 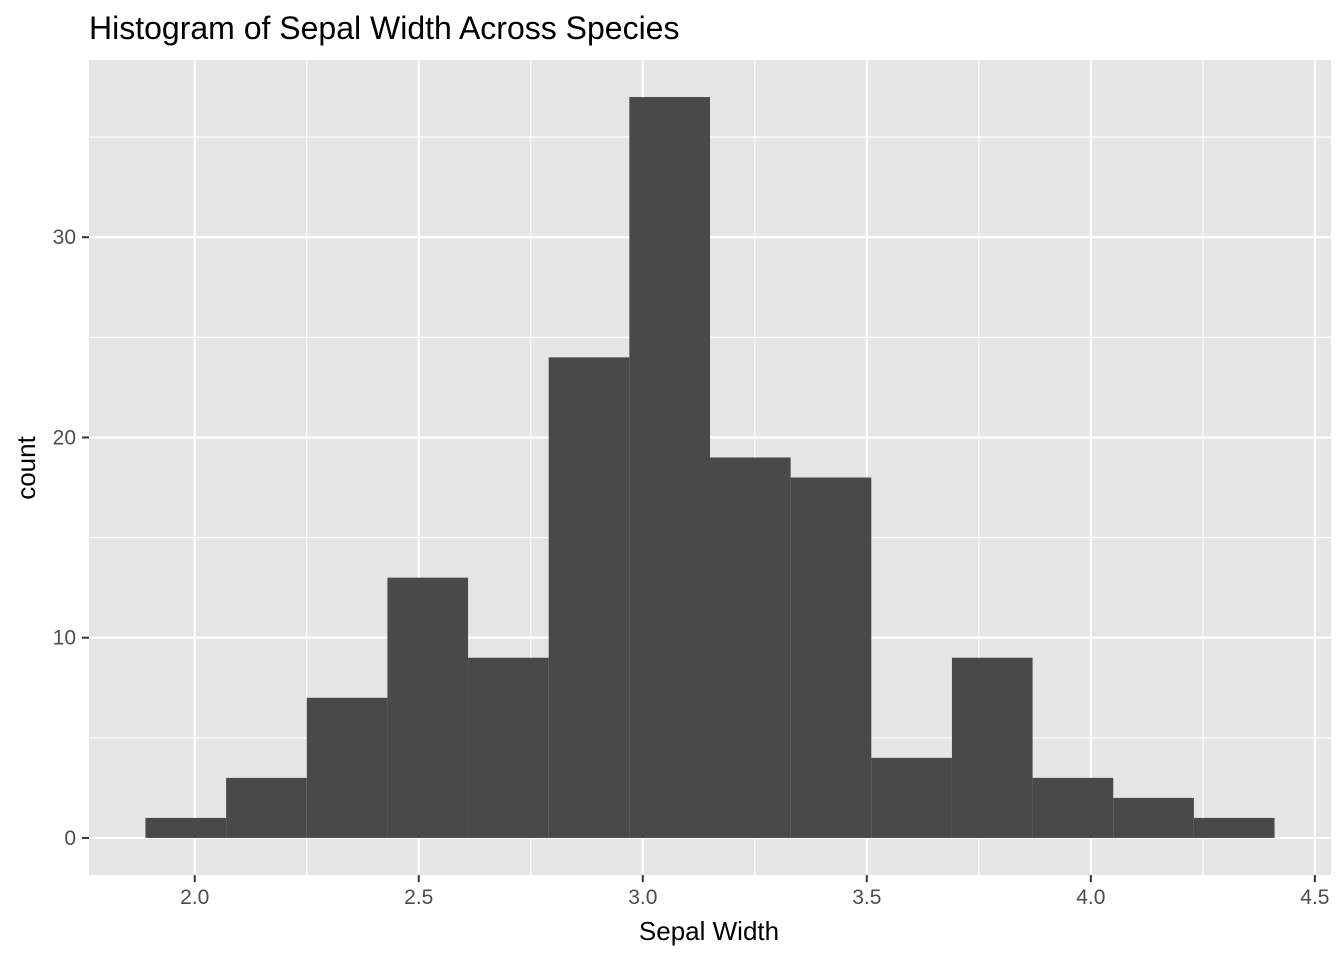 I want to click on x-tick-label: 4.5, so click(x=1314, y=897).